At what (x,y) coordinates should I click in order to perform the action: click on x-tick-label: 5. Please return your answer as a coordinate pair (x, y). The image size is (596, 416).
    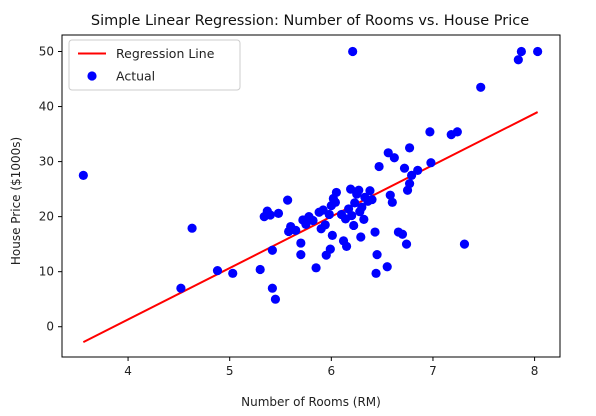
    Looking at the image, I should click on (230, 371).